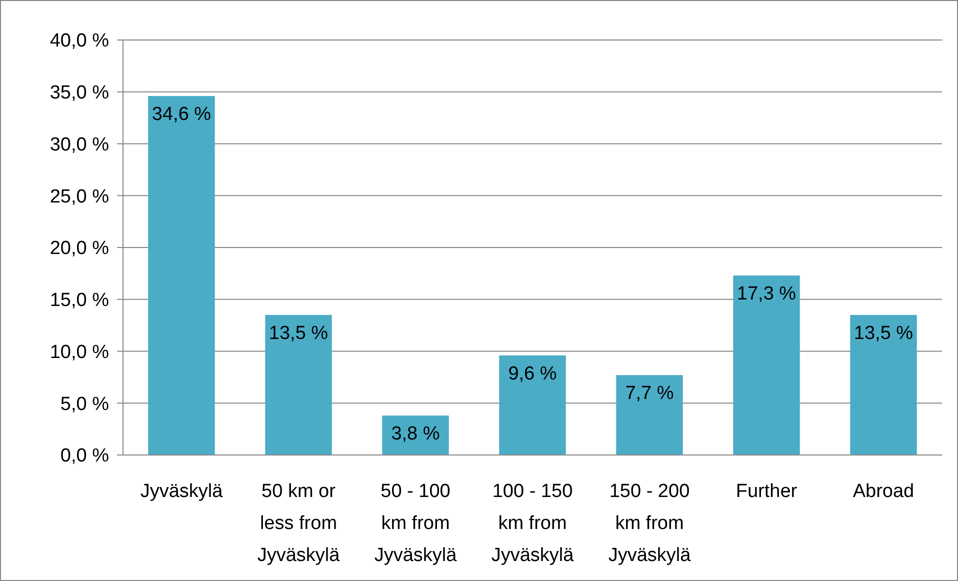 The width and height of the screenshot is (958, 581). I want to click on y-tick-label: 30,0 %, so click(80, 145).